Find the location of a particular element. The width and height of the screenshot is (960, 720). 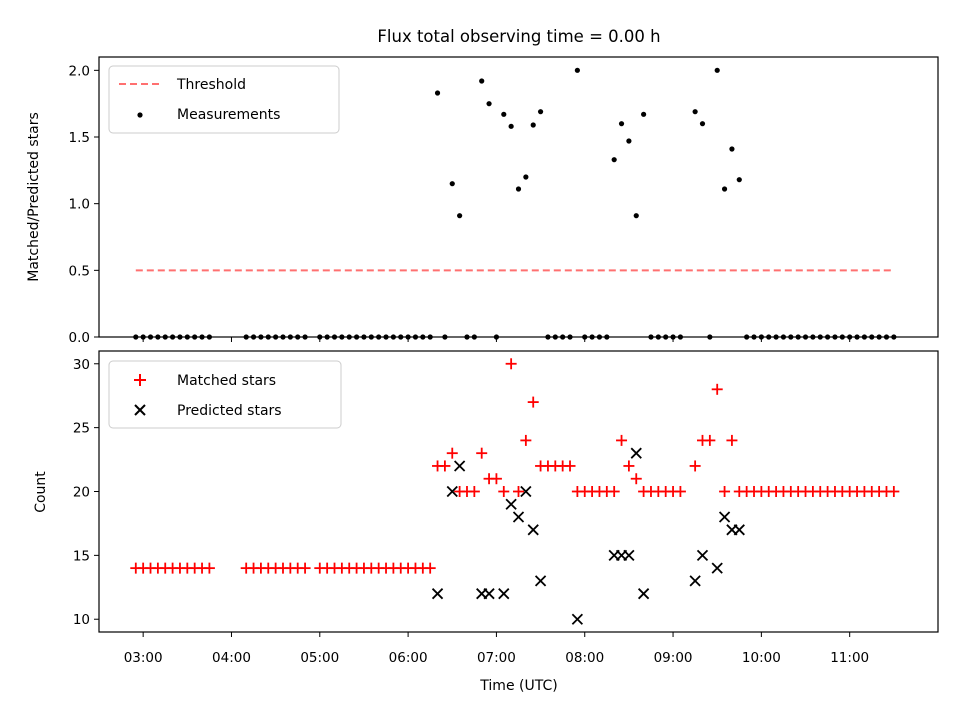

bottom-legend-box is located at coordinates (225, 394).